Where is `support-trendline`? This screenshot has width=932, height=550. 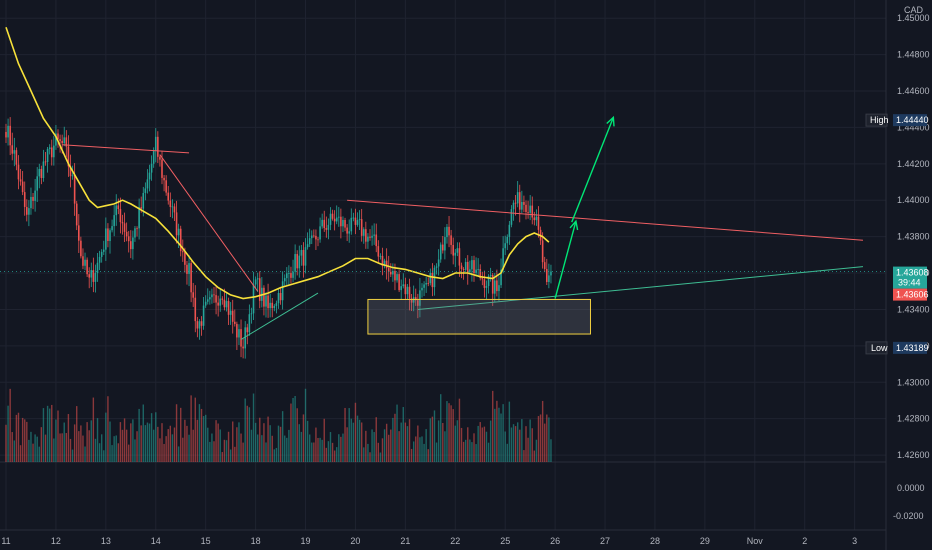 support-trendline is located at coordinates (640, 288).